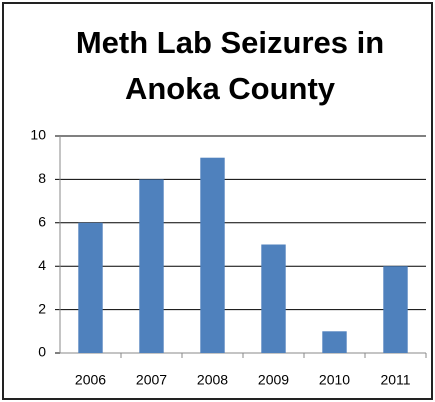  What do you see at coordinates (273, 380) in the screenshot?
I see `x-tick-label: 2009` at bounding box center [273, 380].